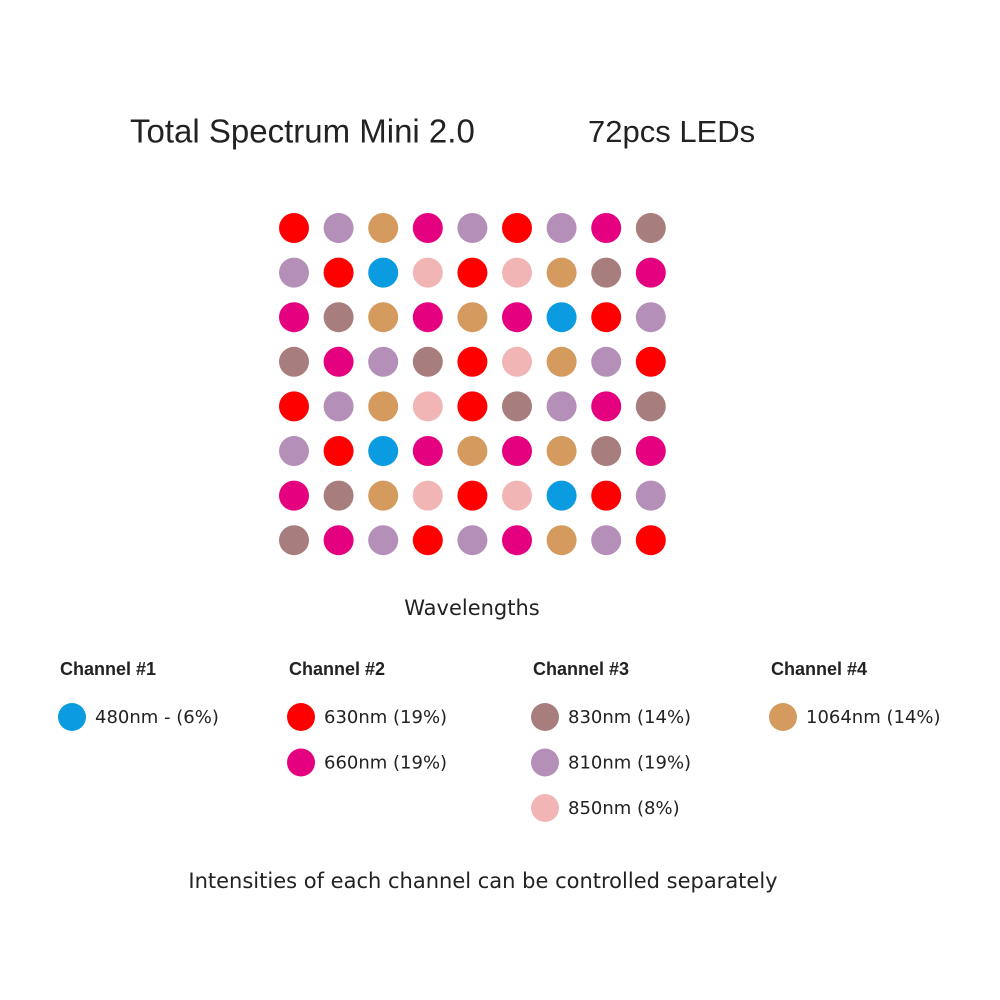  I want to click on channel-name: Channel #3, so click(581, 669).